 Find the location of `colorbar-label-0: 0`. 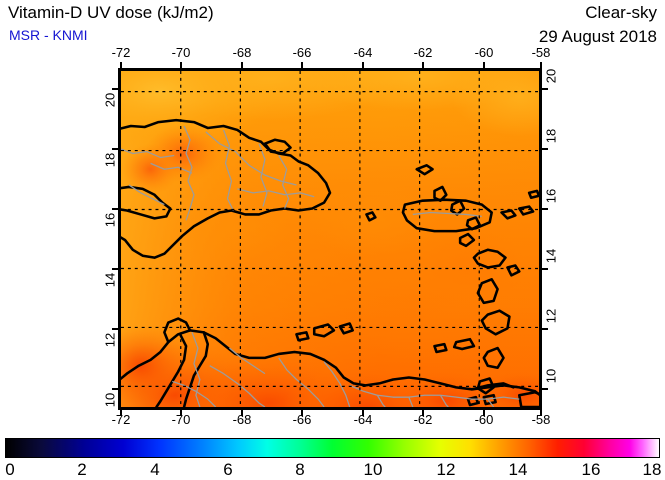

colorbar-label-0: 0 is located at coordinates (10, 469).